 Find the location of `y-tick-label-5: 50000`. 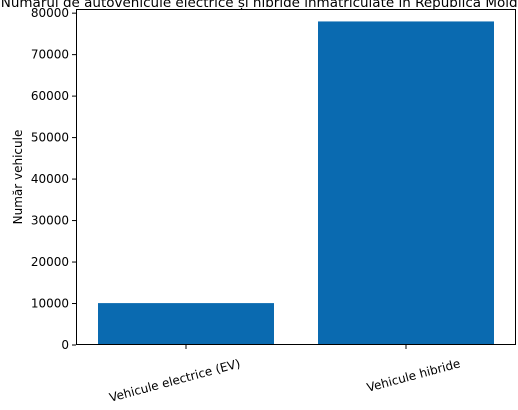

y-tick-label-5: 50000 is located at coordinates (50, 138).